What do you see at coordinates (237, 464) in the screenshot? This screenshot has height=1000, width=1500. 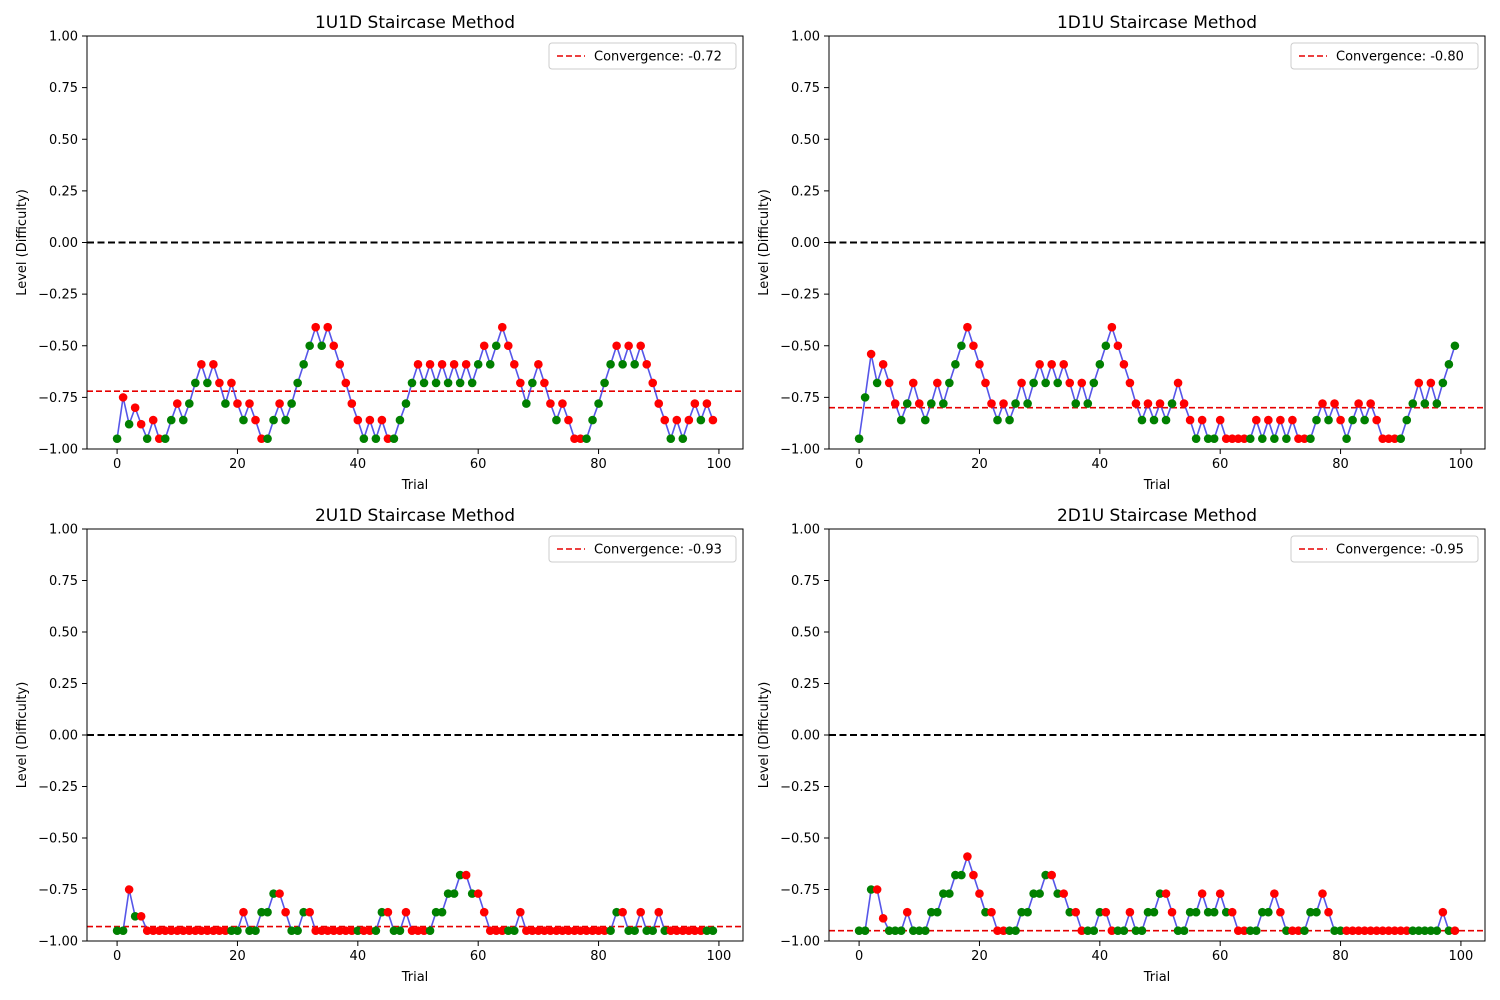 I see `x-tick-label: 20` at bounding box center [237, 464].